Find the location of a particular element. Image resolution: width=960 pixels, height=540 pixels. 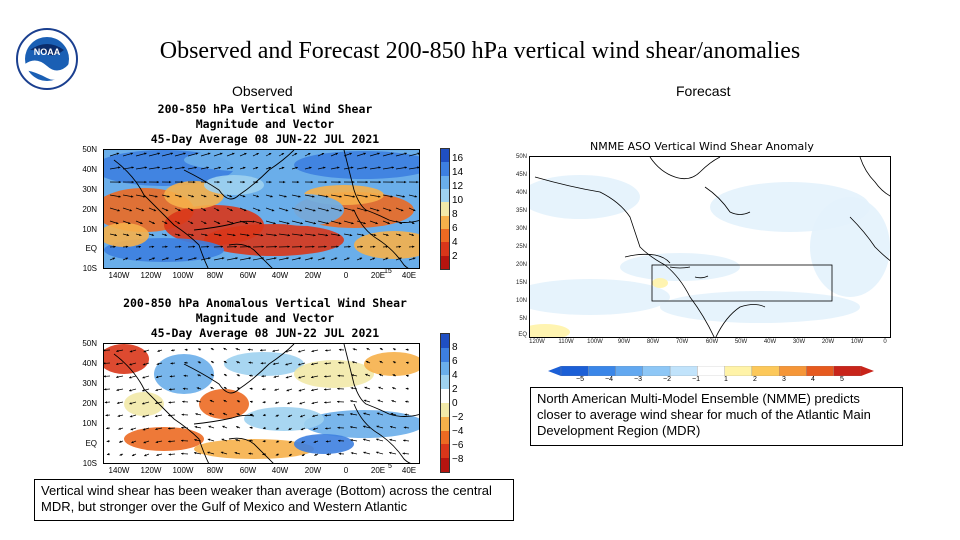

colorbar-label: 5 is located at coordinates (842, 379).